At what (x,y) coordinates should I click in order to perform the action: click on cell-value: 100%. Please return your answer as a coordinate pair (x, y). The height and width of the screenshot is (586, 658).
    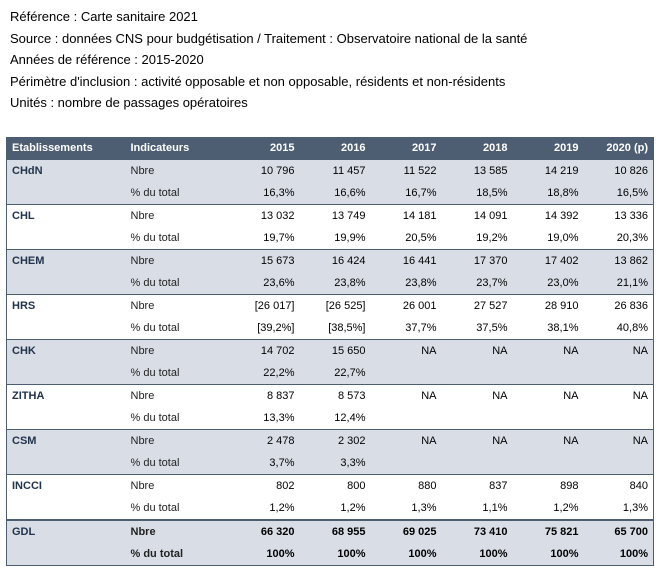
    Looking at the image, I should click on (264, 554).